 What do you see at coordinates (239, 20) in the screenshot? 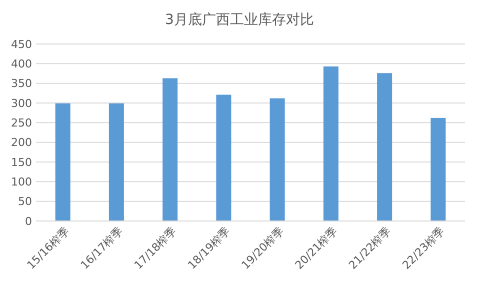
I see `chart-title: 3月底广西工业库存对比` at bounding box center [239, 20].